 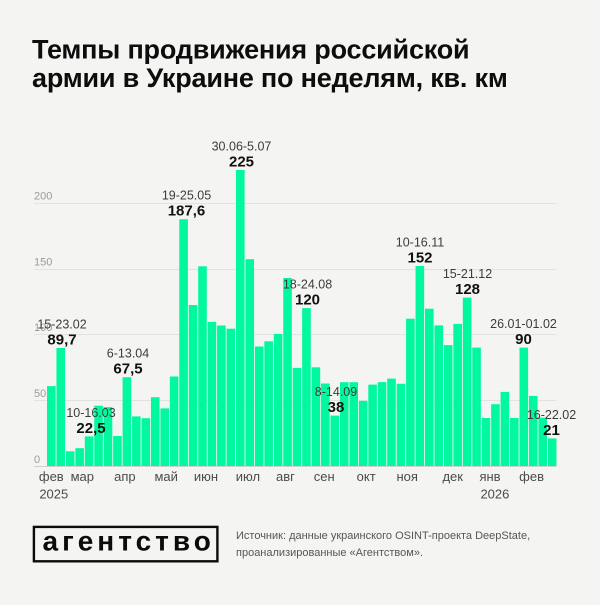 What do you see at coordinates (129, 541) in the screenshot?
I see `svg-text: агентство` at bounding box center [129, 541].